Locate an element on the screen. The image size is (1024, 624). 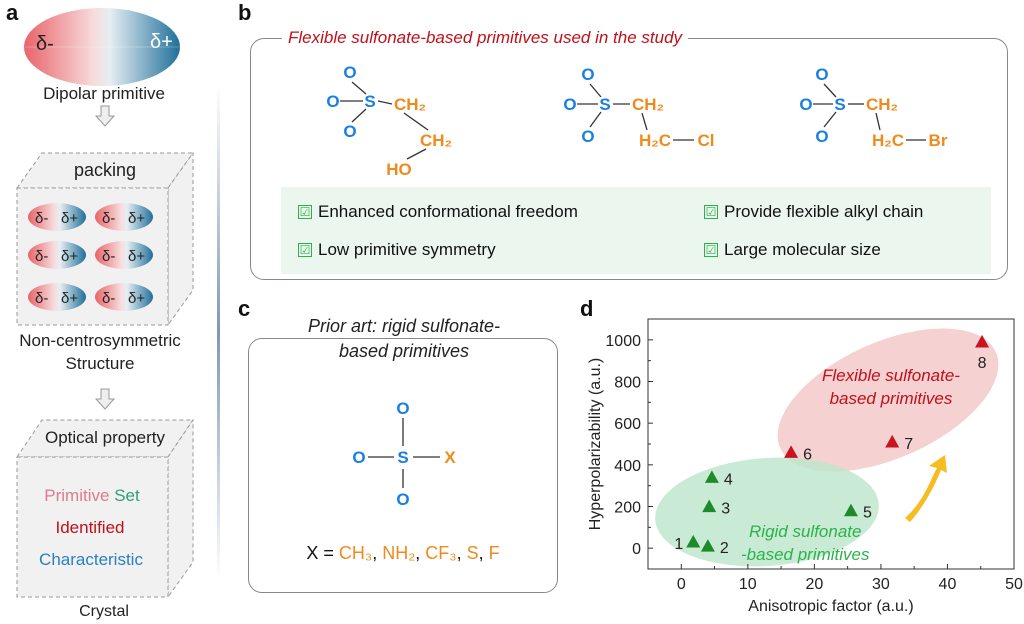
feature-text: Enhanced conformational freedom is located at coordinates (448, 211).